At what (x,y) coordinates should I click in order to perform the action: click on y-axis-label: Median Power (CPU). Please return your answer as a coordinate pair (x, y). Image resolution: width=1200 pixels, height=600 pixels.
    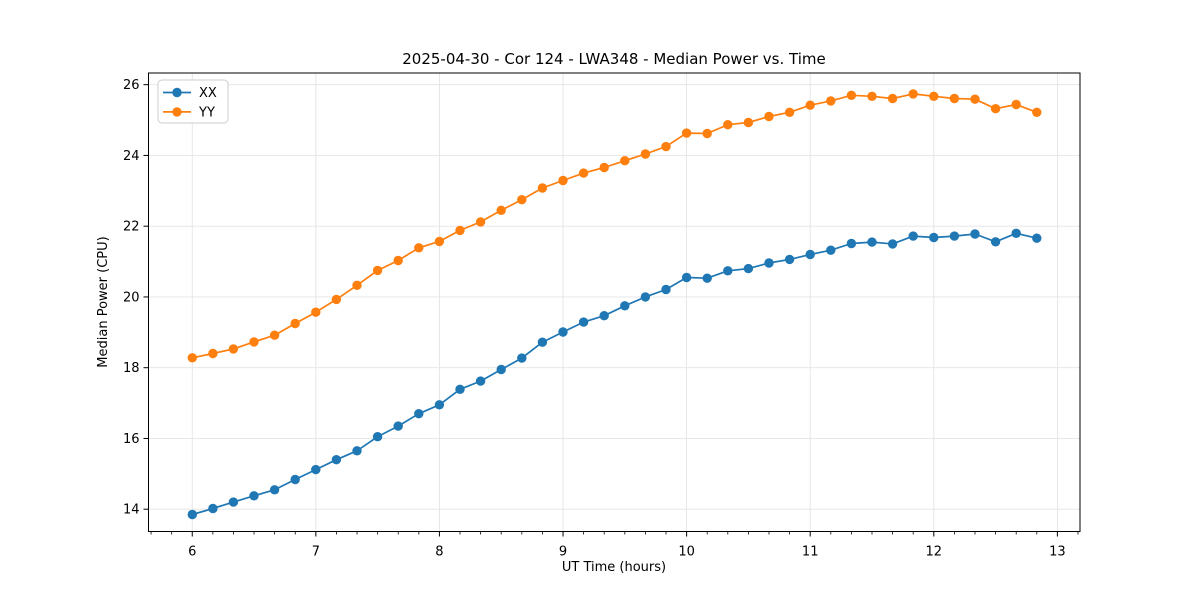
    Looking at the image, I should click on (103, 301).